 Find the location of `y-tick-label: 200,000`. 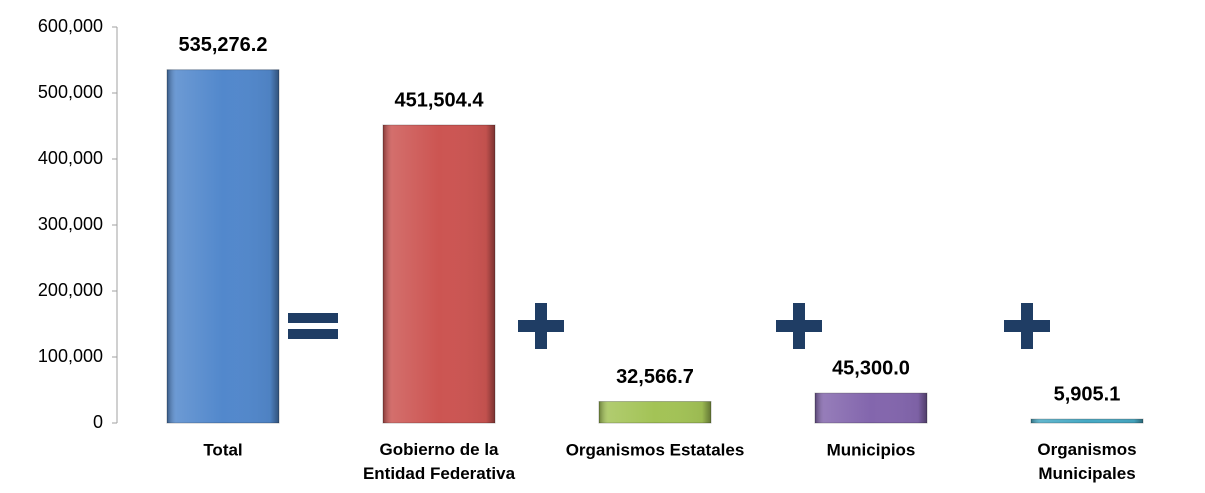

y-tick-label: 200,000 is located at coordinates (70, 290).